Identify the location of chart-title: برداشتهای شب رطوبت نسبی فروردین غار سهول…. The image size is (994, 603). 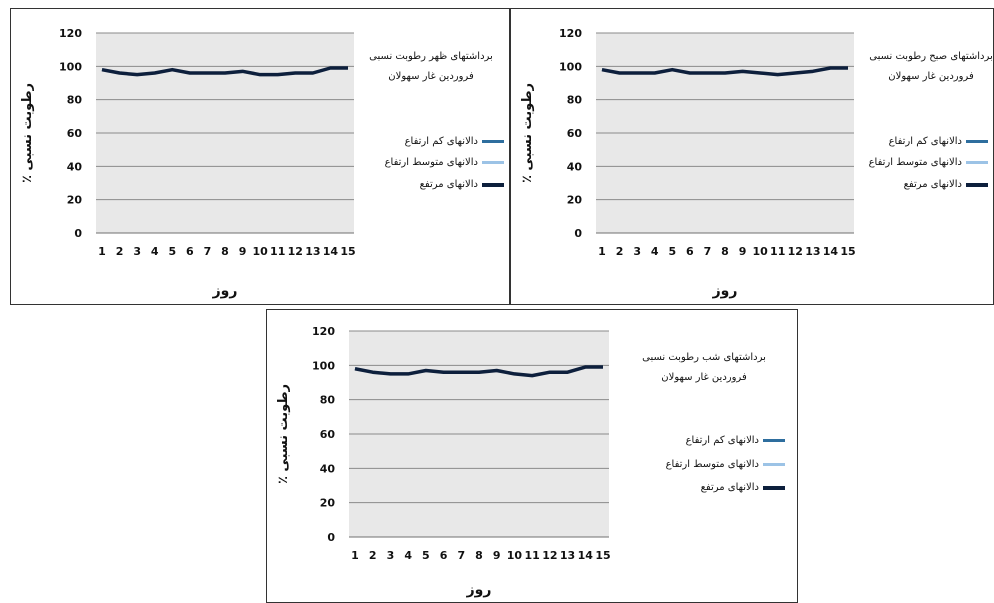
(704, 367).